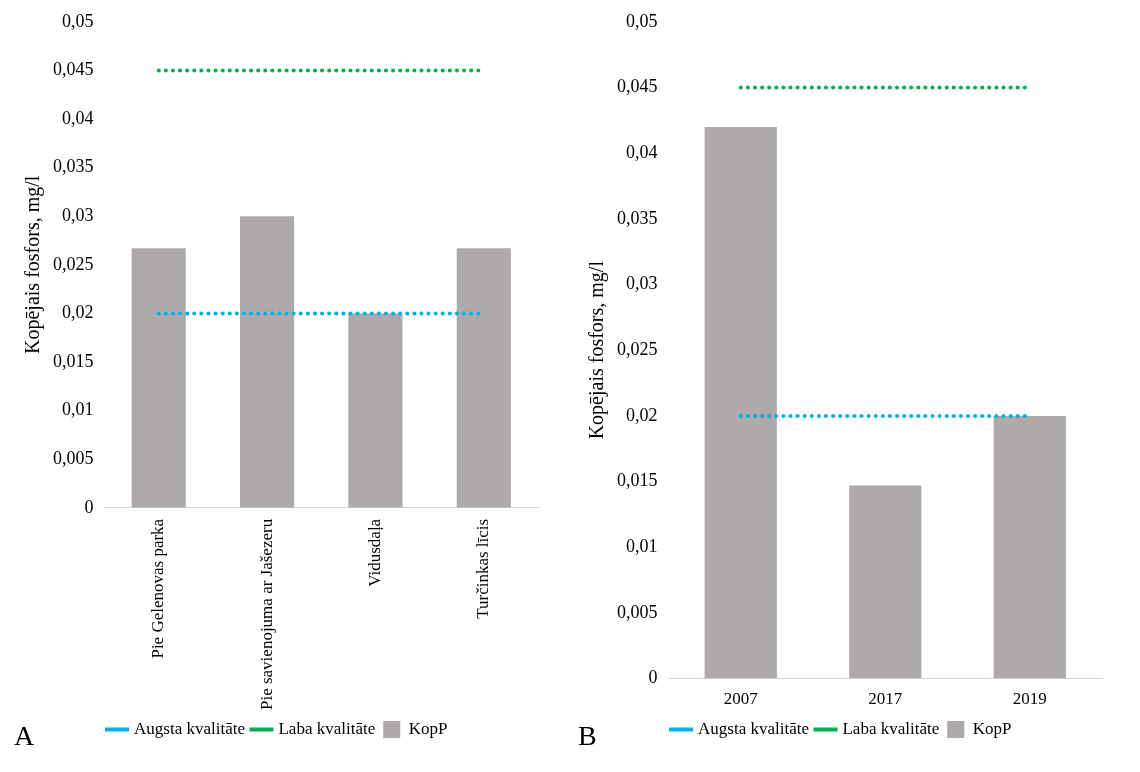  I want to click on x-tick-label: 2019, so click(1029, 699).